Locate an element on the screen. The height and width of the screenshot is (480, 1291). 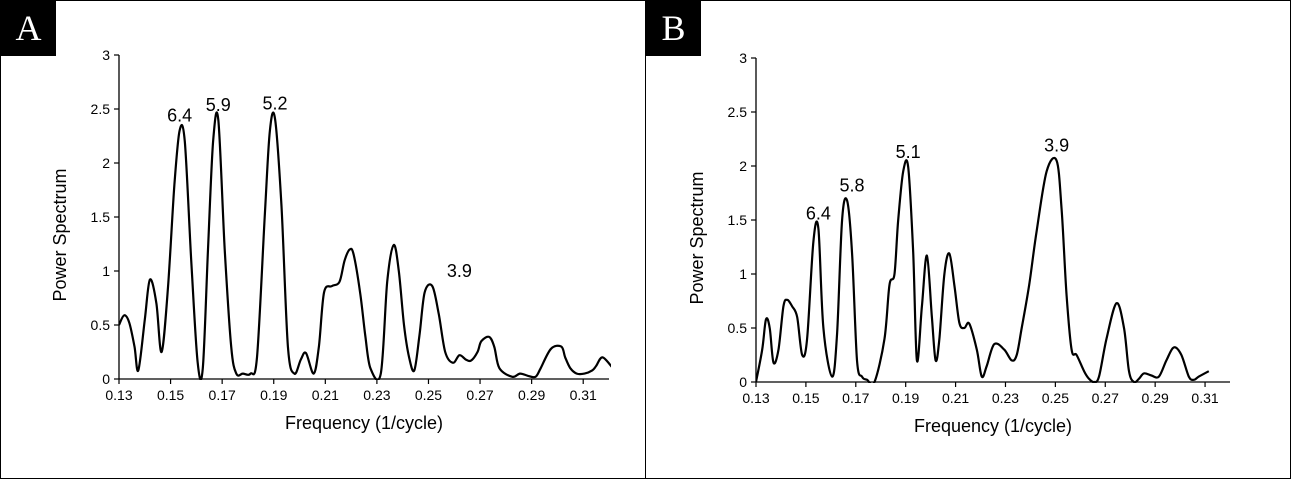
chart-b-x-tick-label: 0.15 is located at coordinates (805, 398).